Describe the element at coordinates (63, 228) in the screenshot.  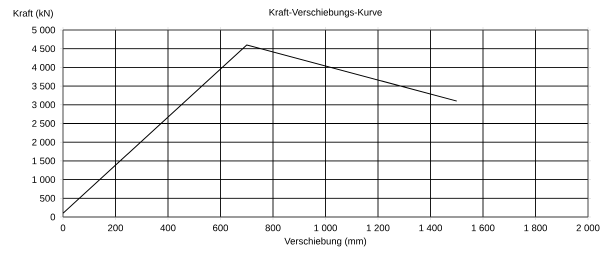
I see `x-tick-label: 0` at that location.